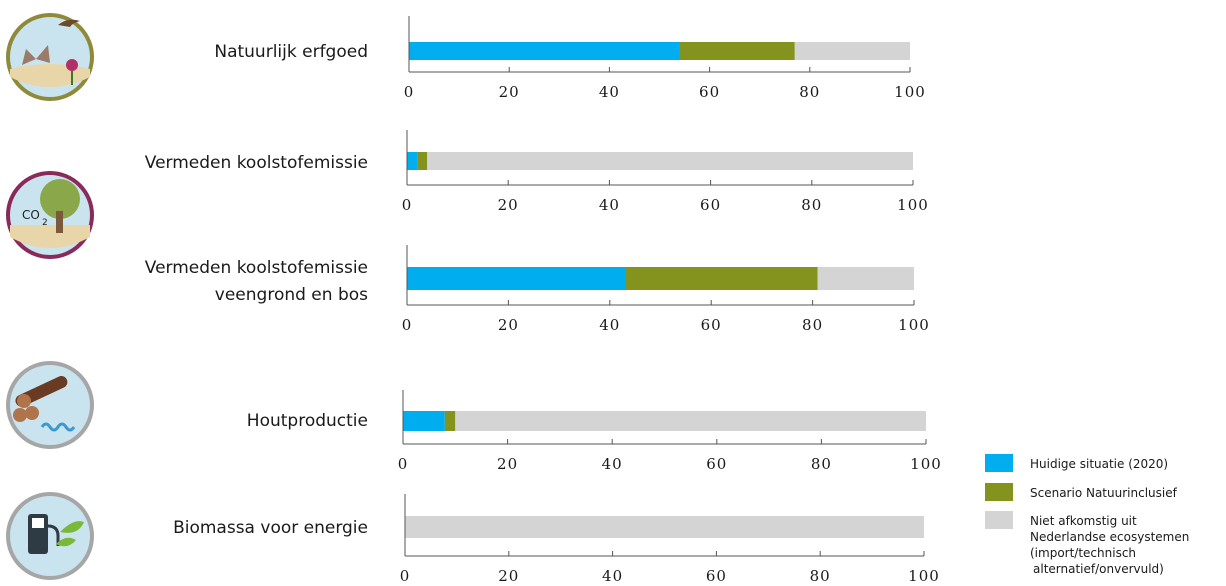 This screenshot has height=586, width=1226. I want to click on wood-logs-icon, so click(50, 405).